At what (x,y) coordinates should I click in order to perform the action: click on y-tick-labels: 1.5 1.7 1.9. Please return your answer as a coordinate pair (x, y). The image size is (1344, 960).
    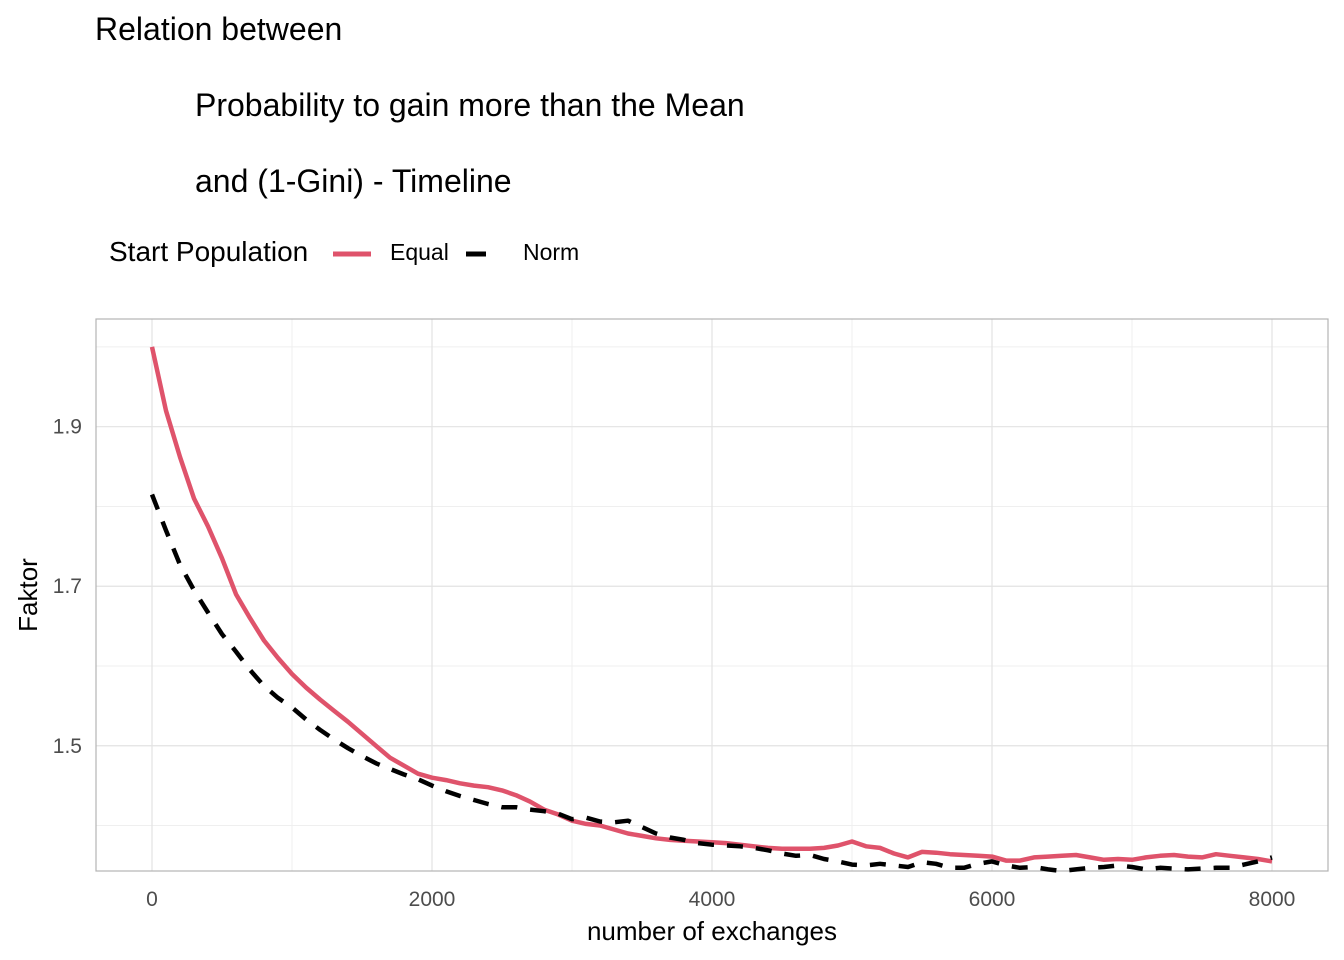
    Looking at the image, I should click on (67, 587).